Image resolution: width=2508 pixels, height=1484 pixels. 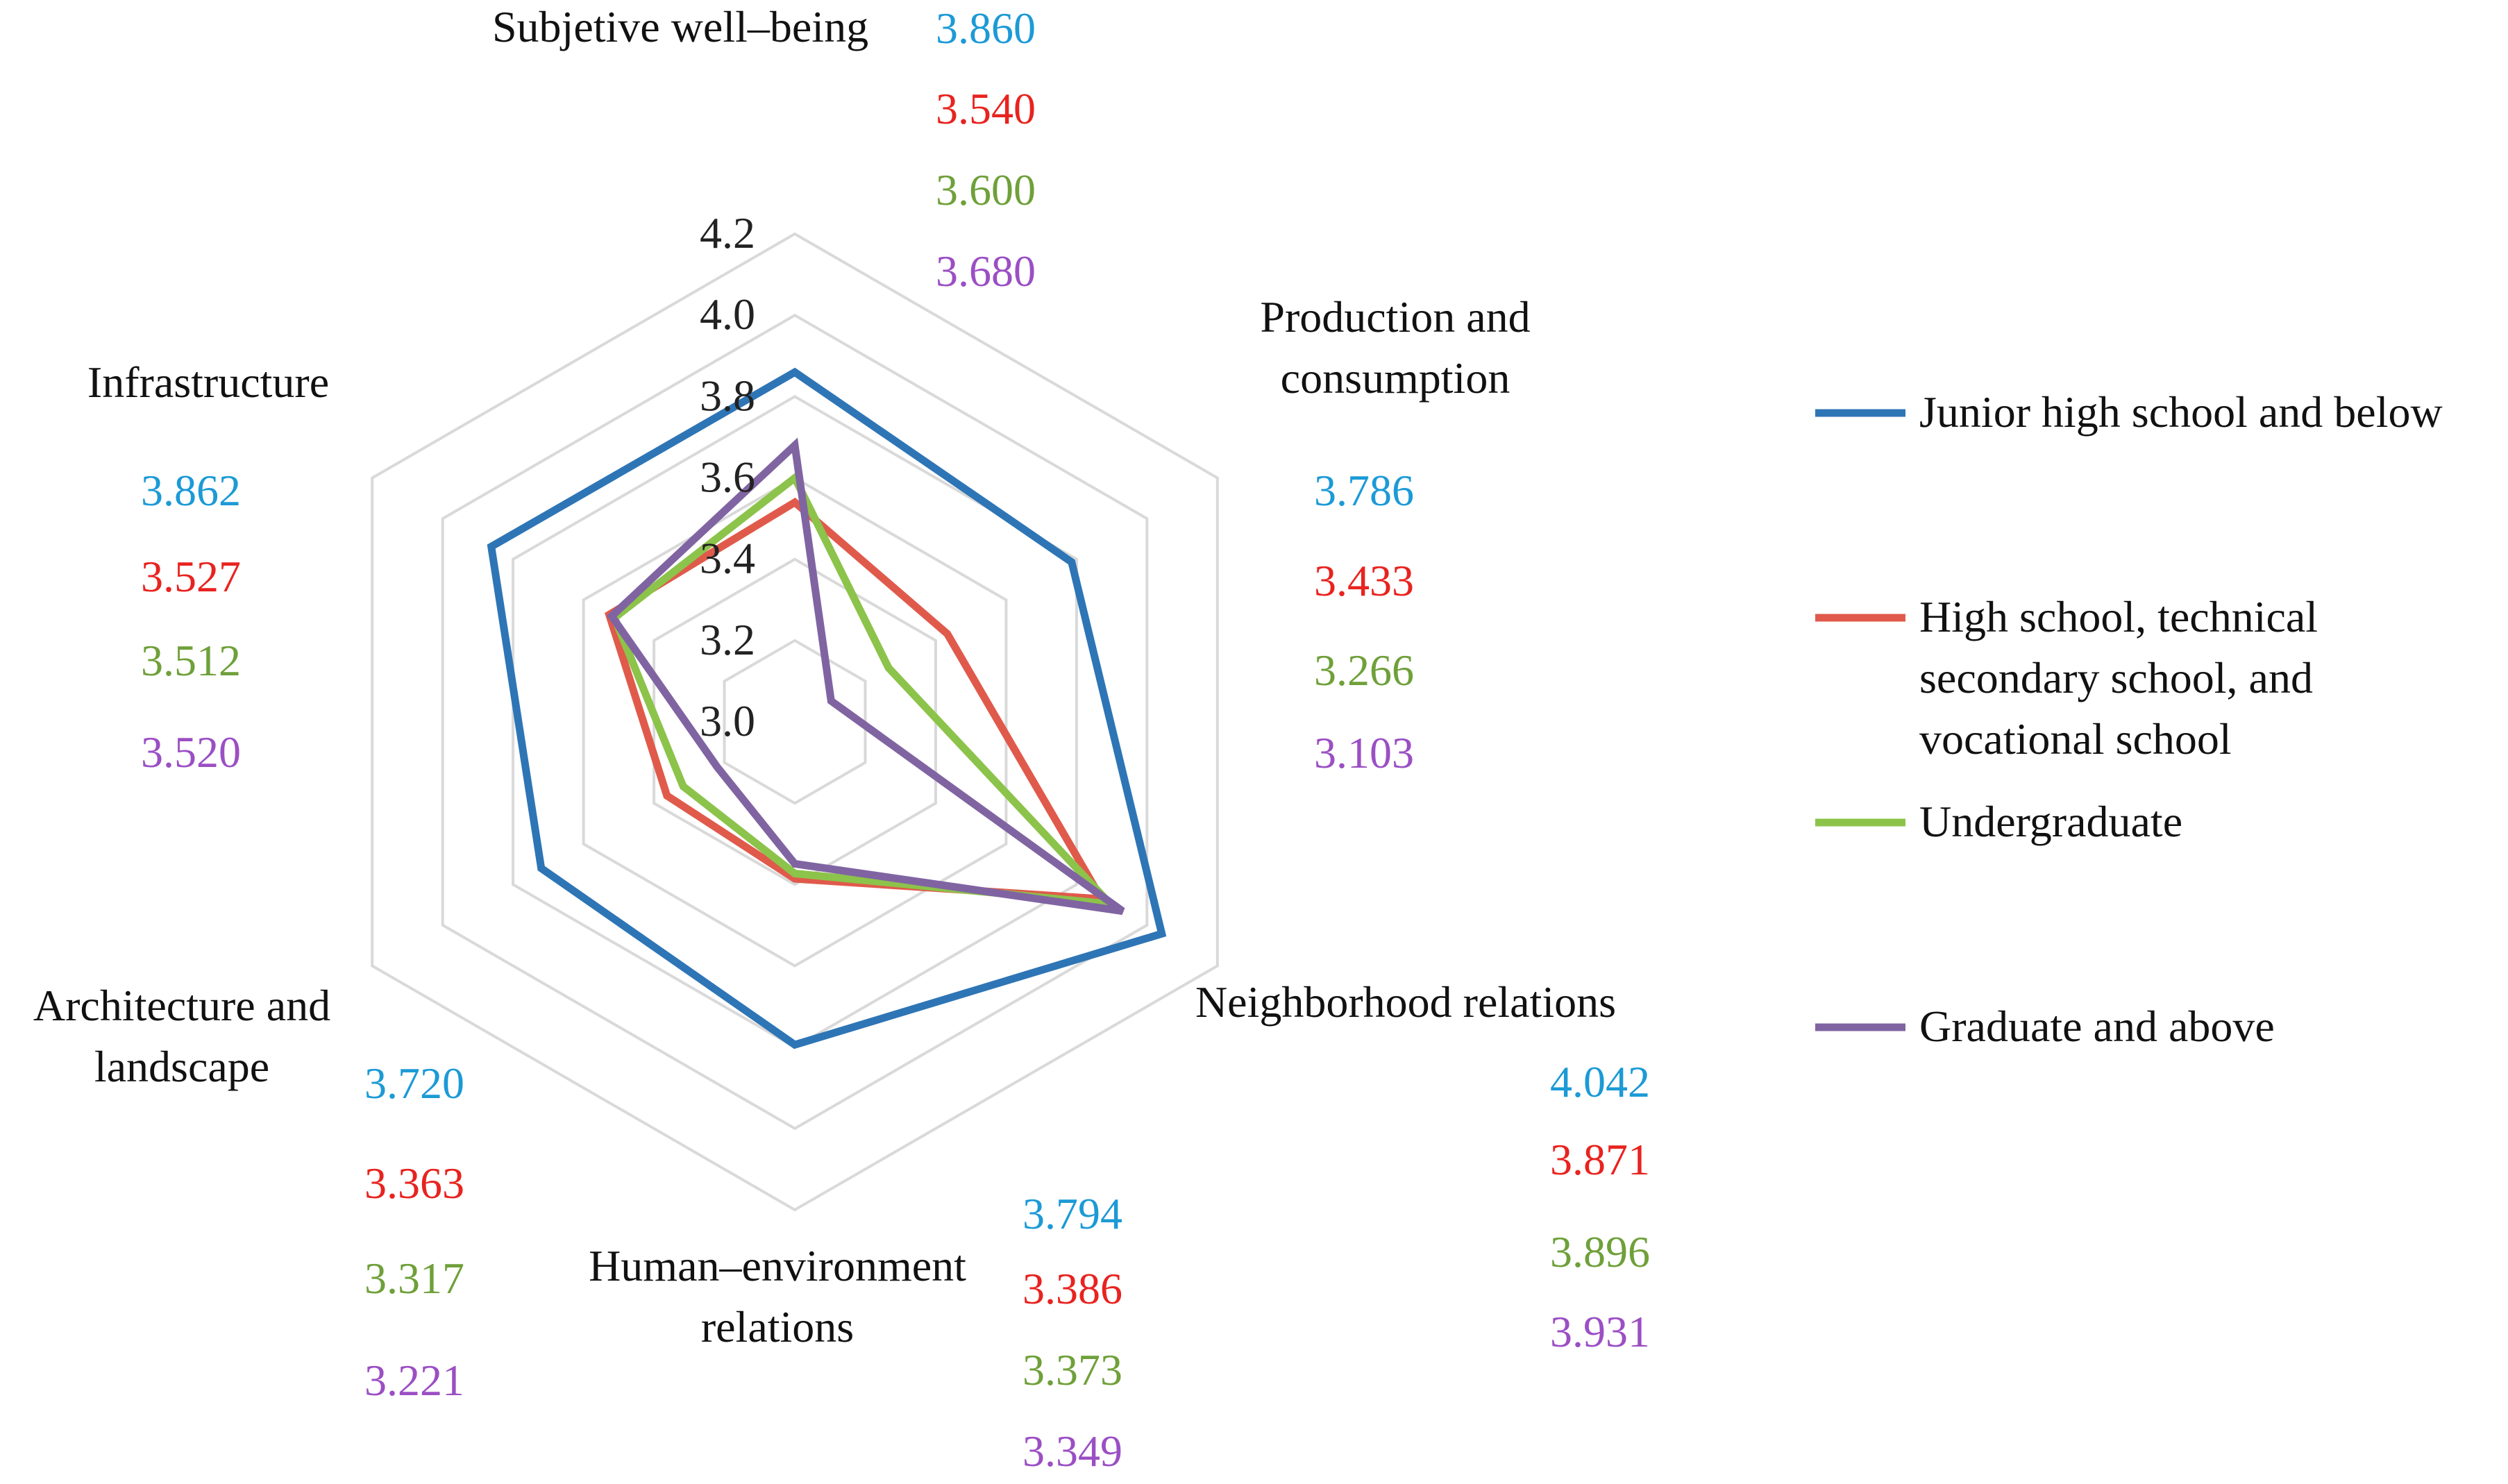 I want to click on data-label: 3.266, so click(x=1364, y=671).